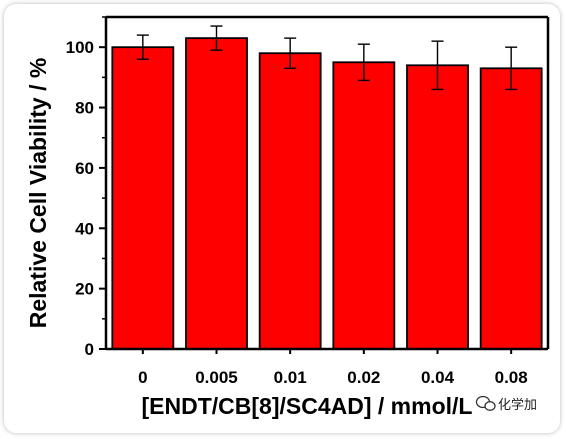 The image size is (566, 439). I want to click on bar-0.02, so click(364, 205).